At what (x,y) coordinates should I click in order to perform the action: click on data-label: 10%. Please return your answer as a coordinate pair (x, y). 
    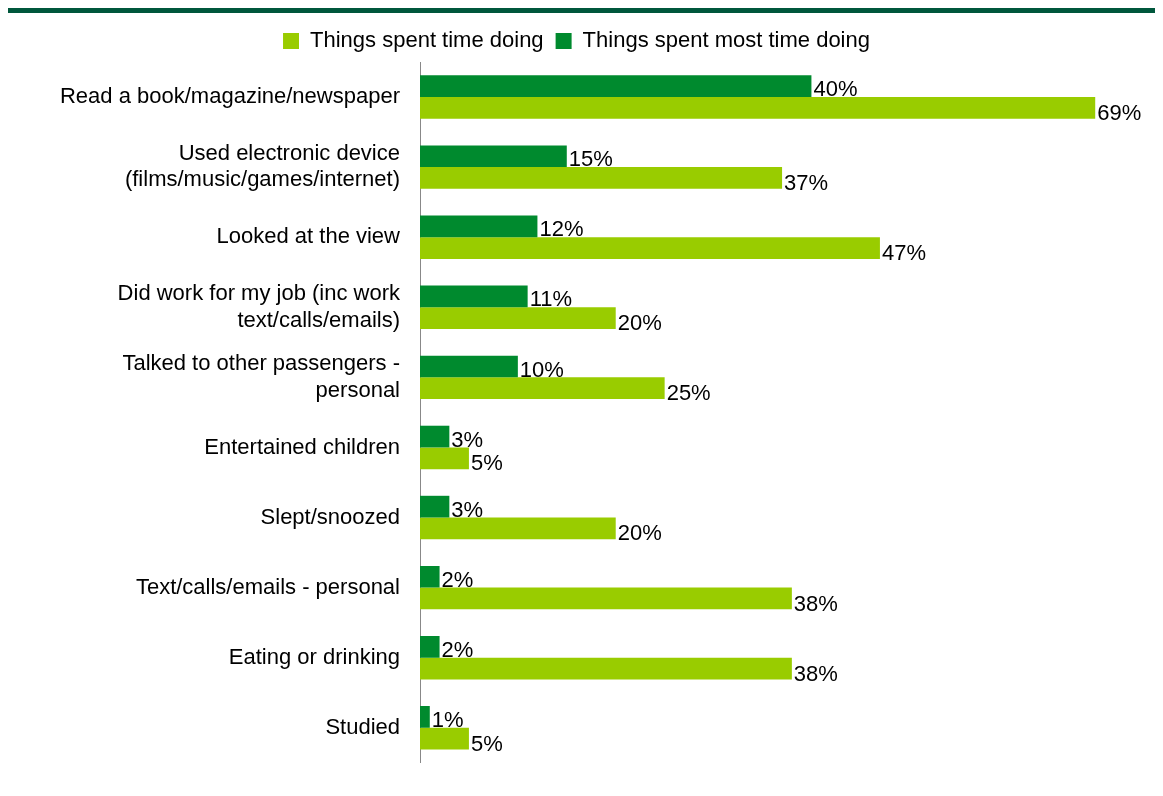
    Looking at the image, I should click on (541, 369).